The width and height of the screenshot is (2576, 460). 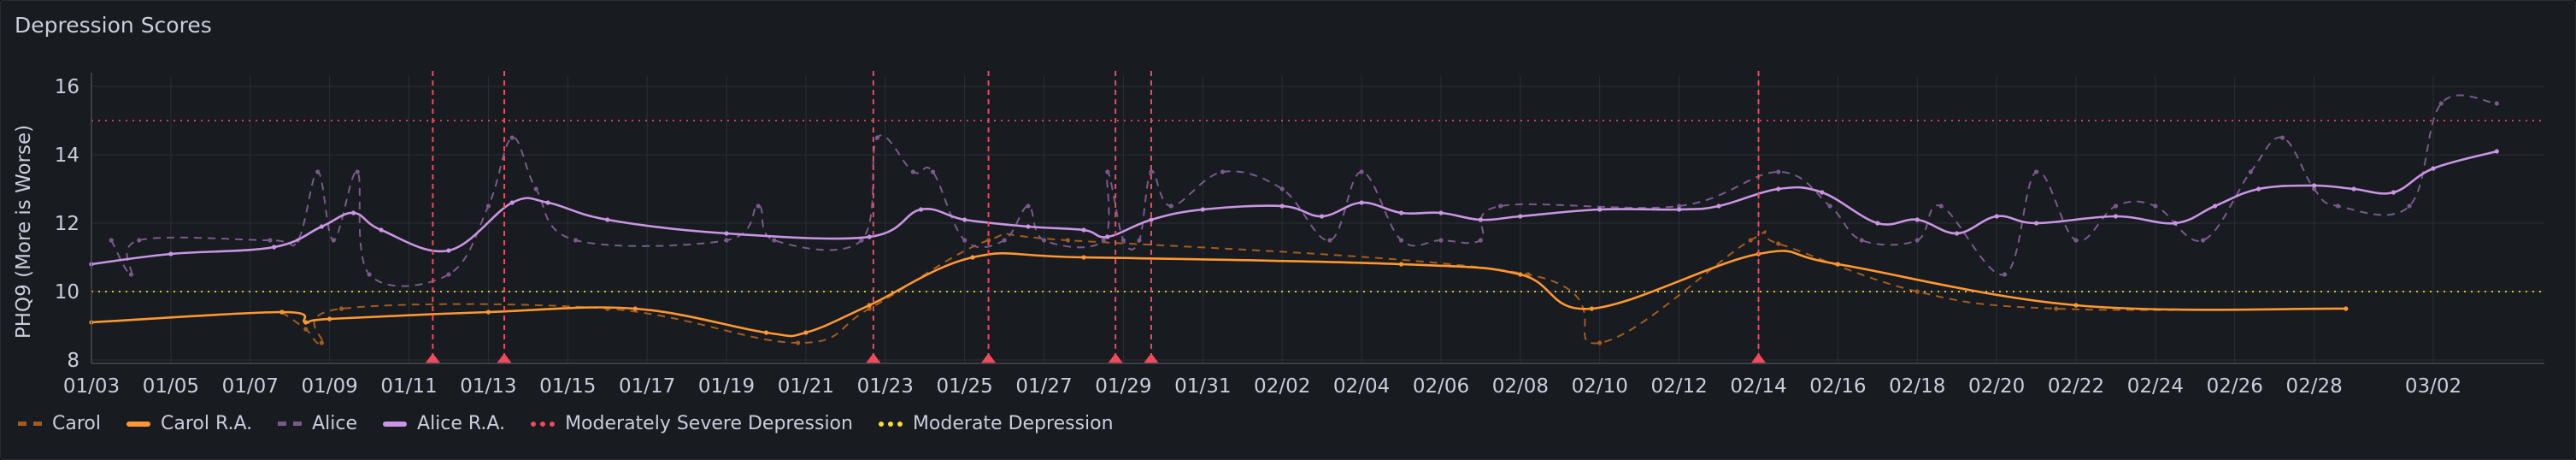 I want to click on x-tick-label: 01/25, so click(x=965, y=386).